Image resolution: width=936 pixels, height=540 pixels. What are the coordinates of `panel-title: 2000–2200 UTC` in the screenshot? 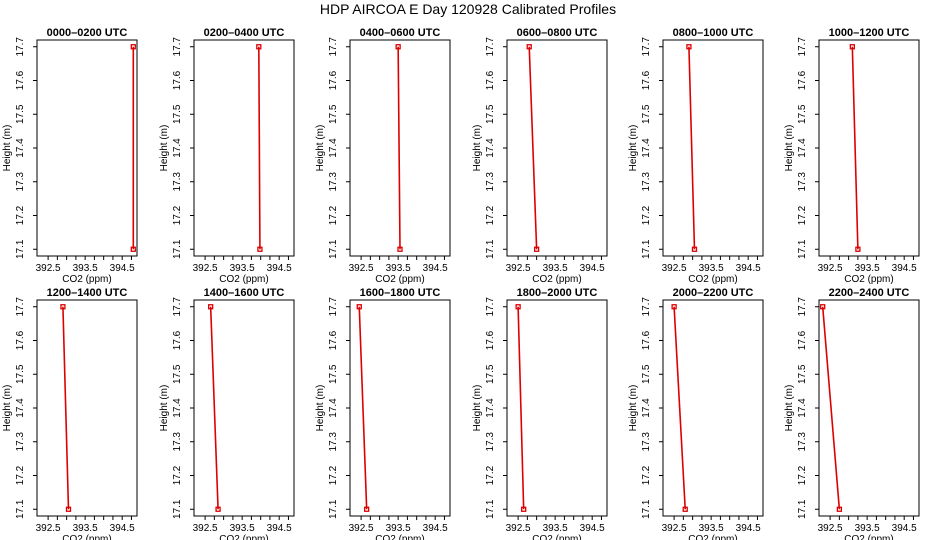 It's located at (713, 293).